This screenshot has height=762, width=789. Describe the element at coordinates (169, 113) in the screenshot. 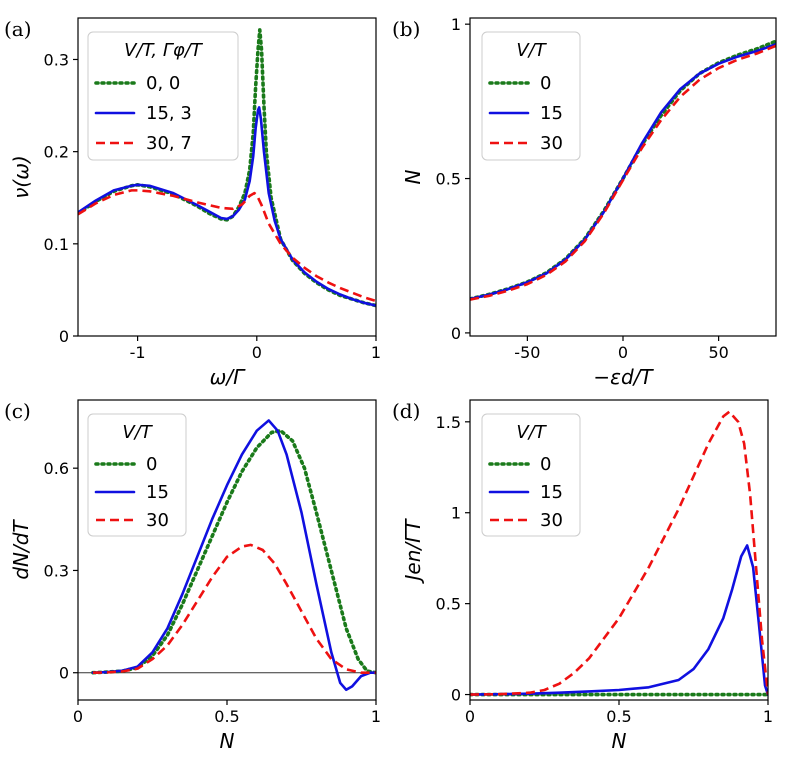

I see `legend-label: 15, 3` at that location.